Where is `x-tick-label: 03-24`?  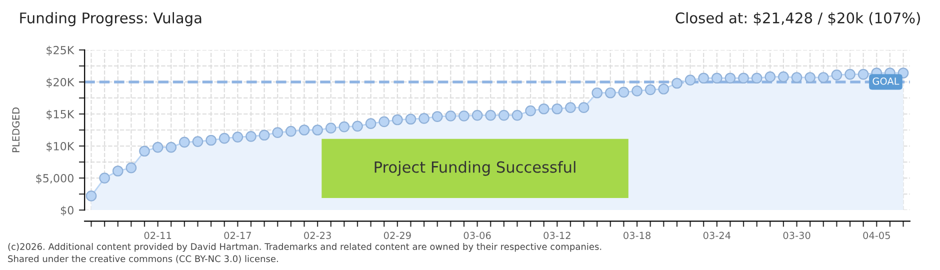 x-tick-label: 03-24 is located at coordinates (716, 236).